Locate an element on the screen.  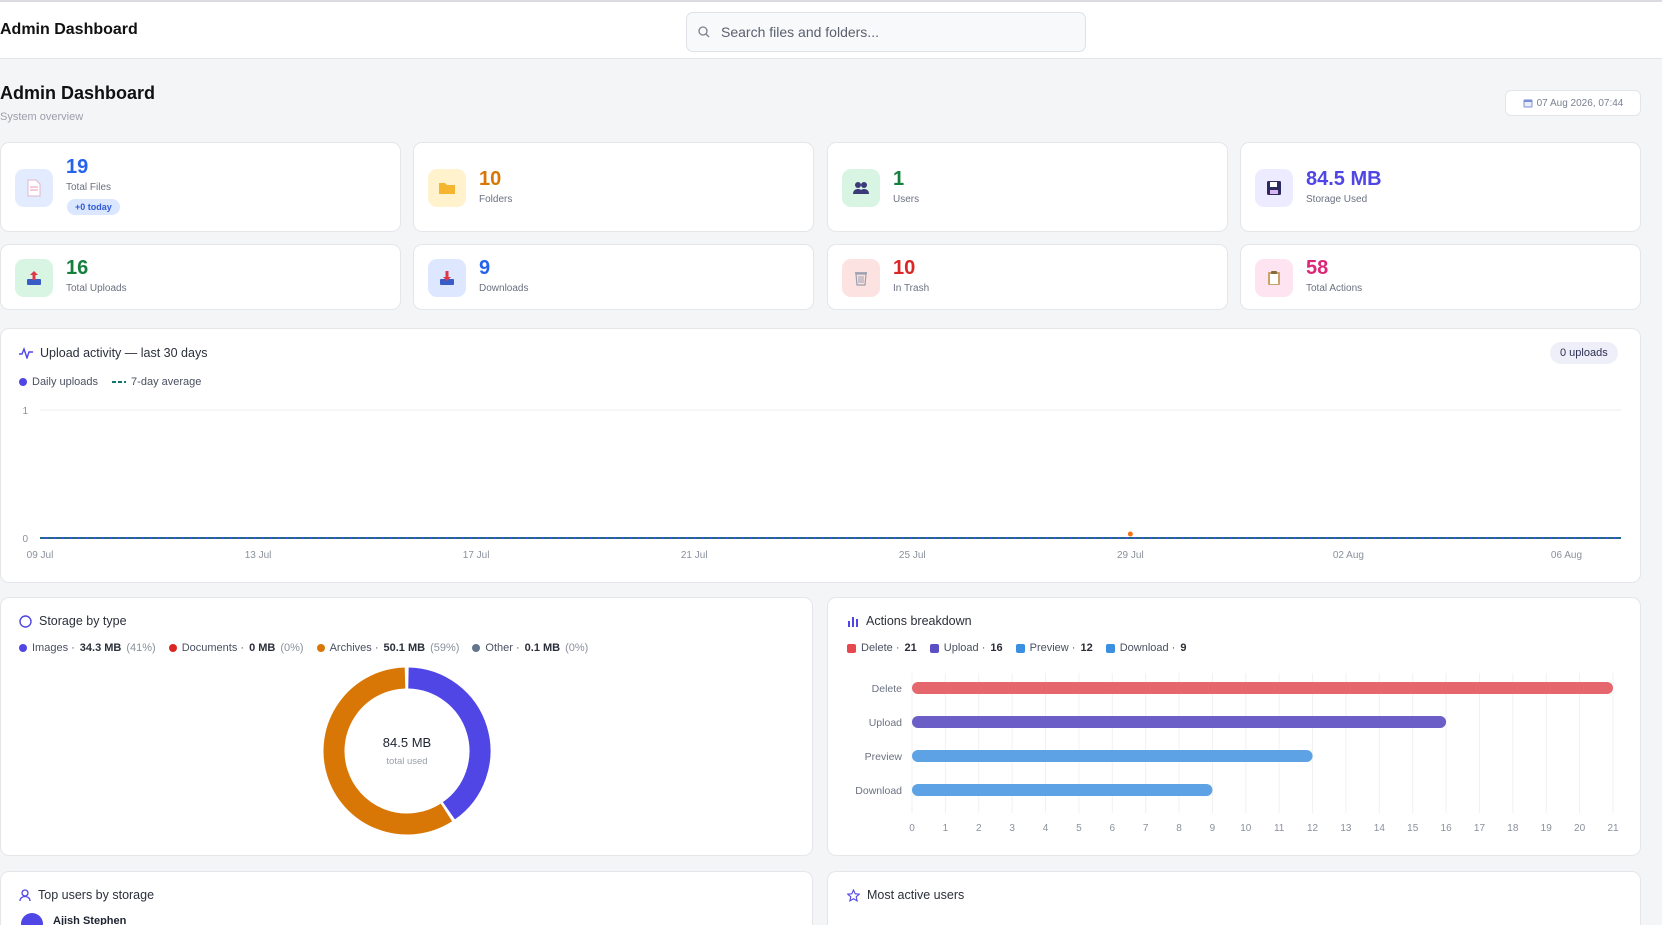
top-users-title-text: Top users by storage is located at coordinates (96, 895).